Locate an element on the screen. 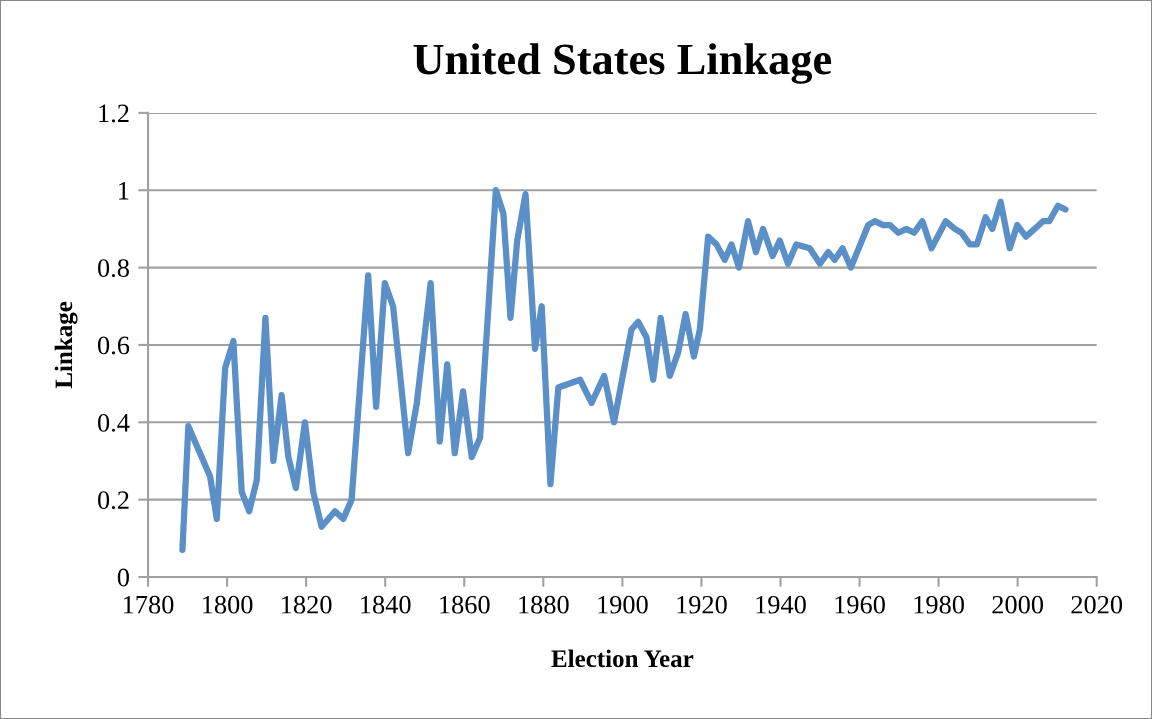 Image resolution: width=1152 pixels, height=719 pixels. x-tick-label: 1860 is located at coordinates (465, 604).